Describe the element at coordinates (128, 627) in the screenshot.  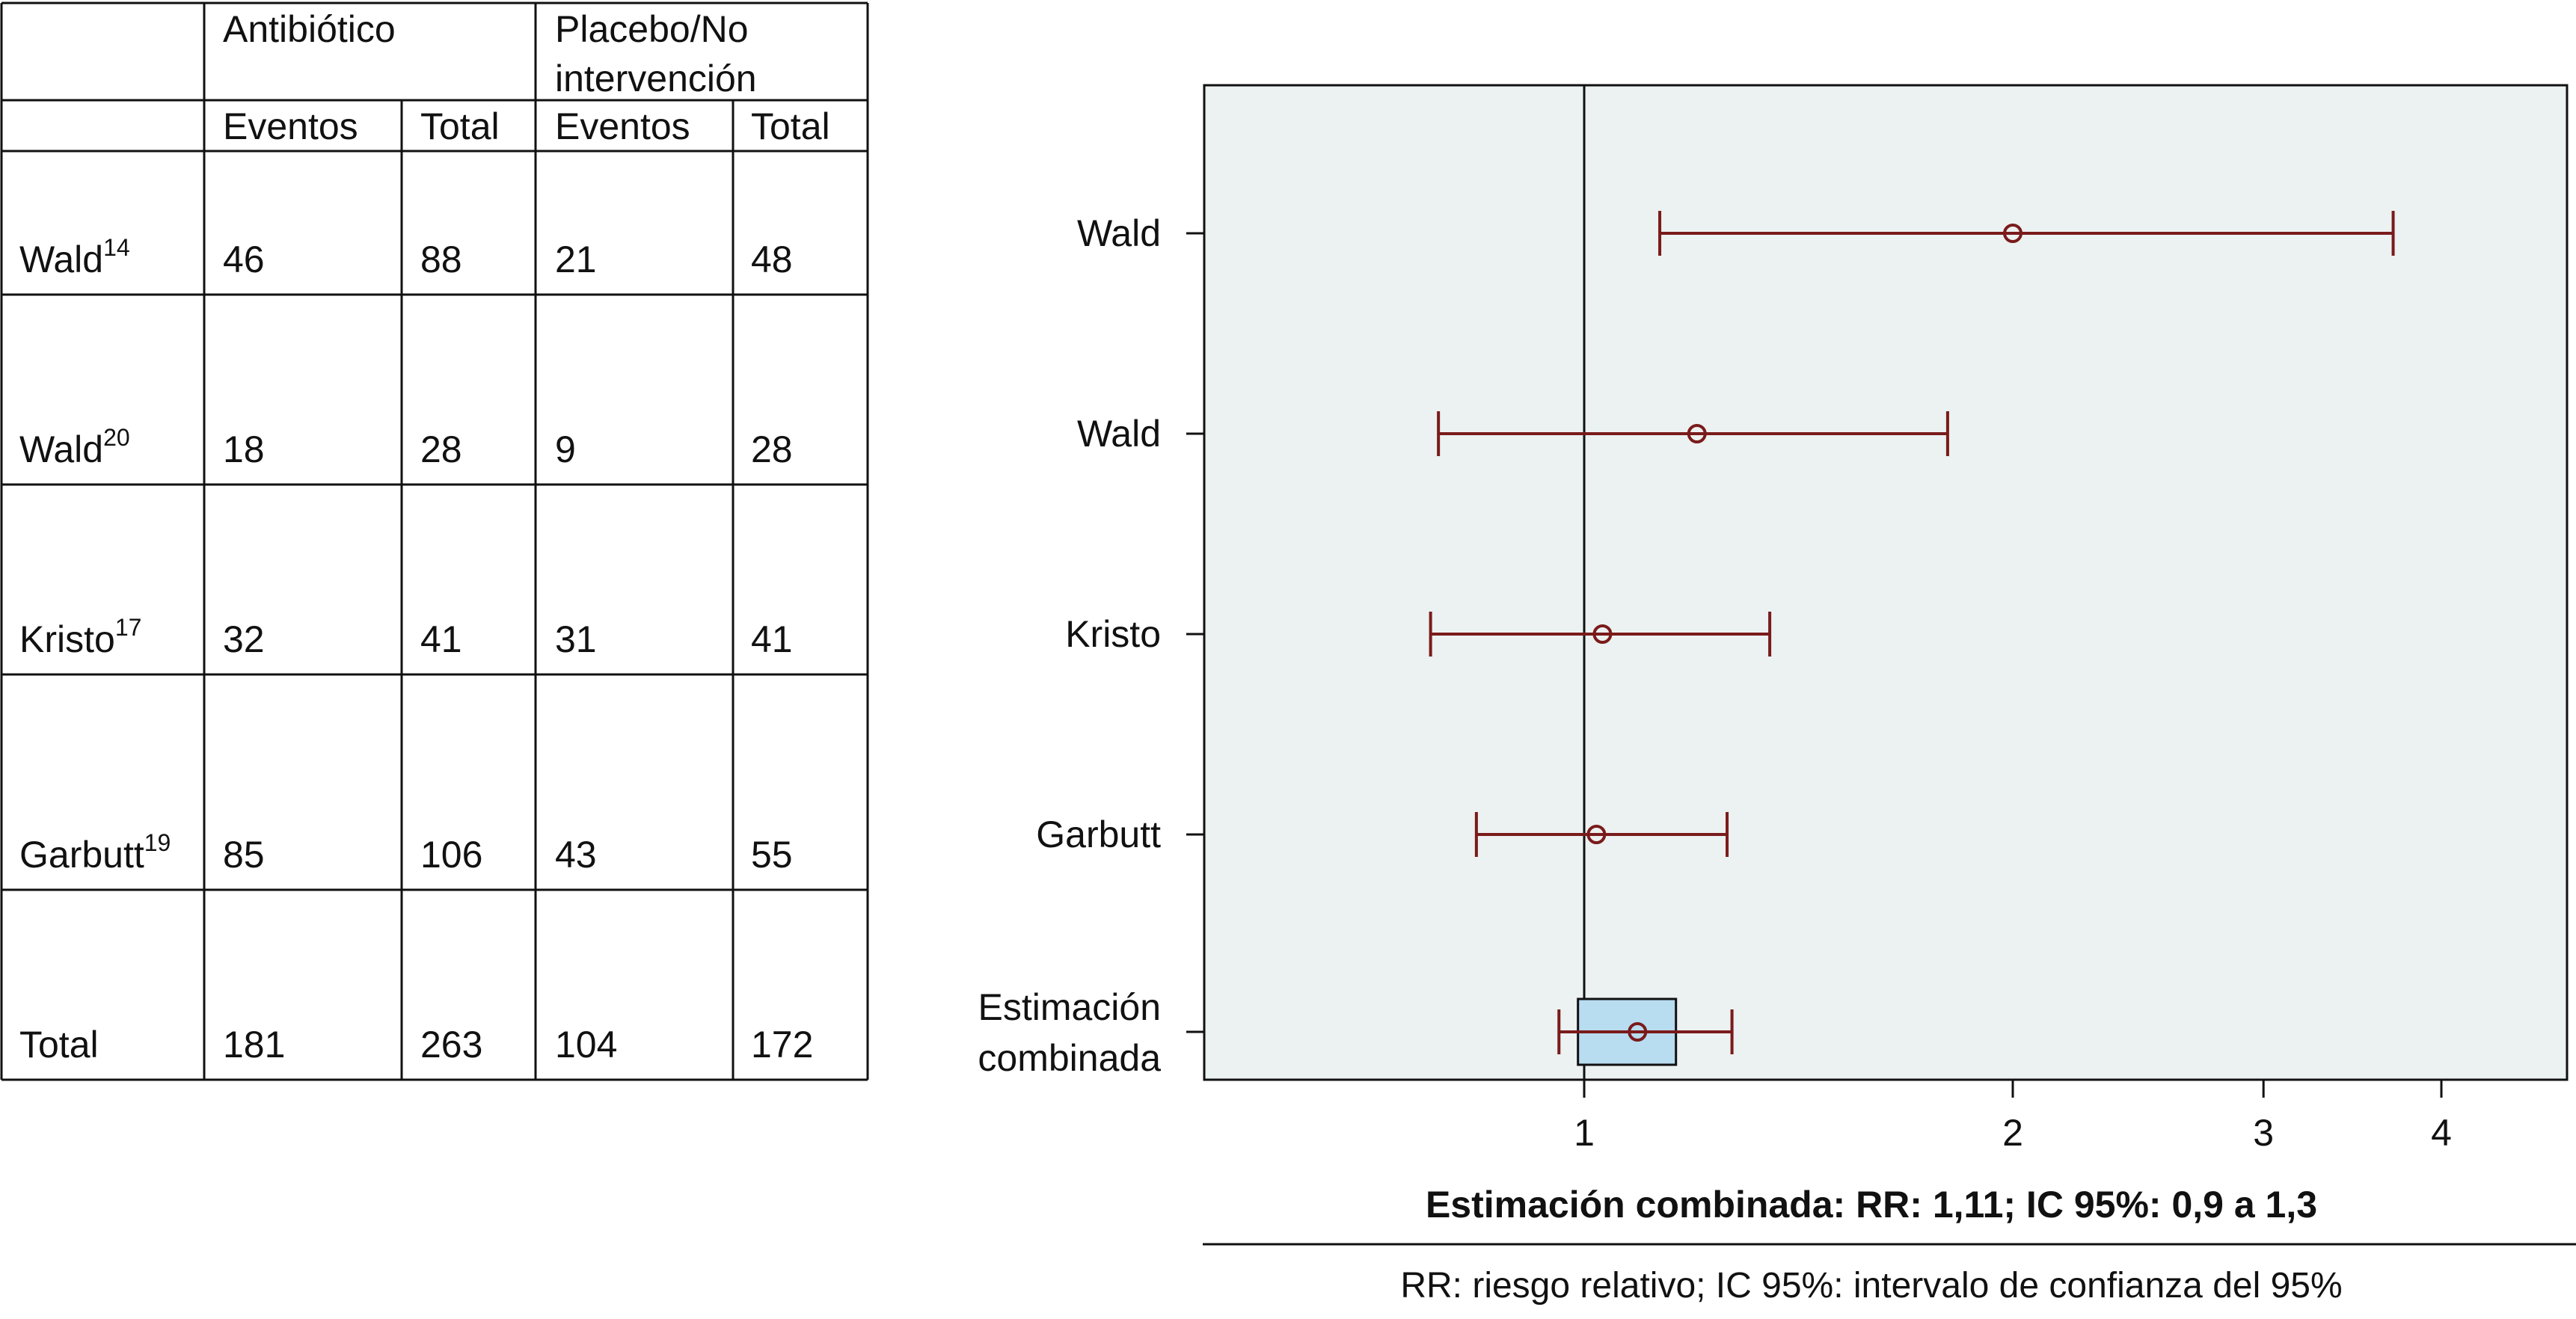
I see `study-reference: 17` at that location.